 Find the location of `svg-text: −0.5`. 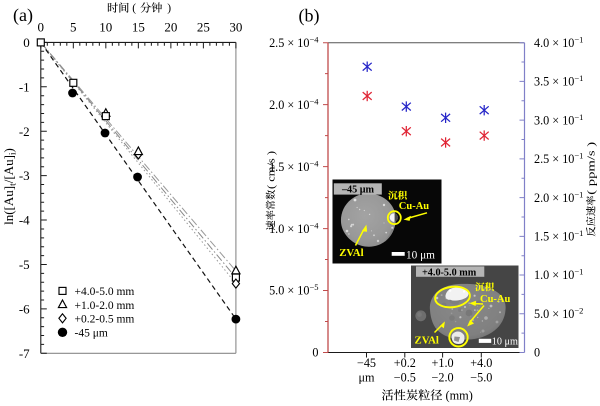

svg-text: −0.5 is located at coordinates (405, 378).